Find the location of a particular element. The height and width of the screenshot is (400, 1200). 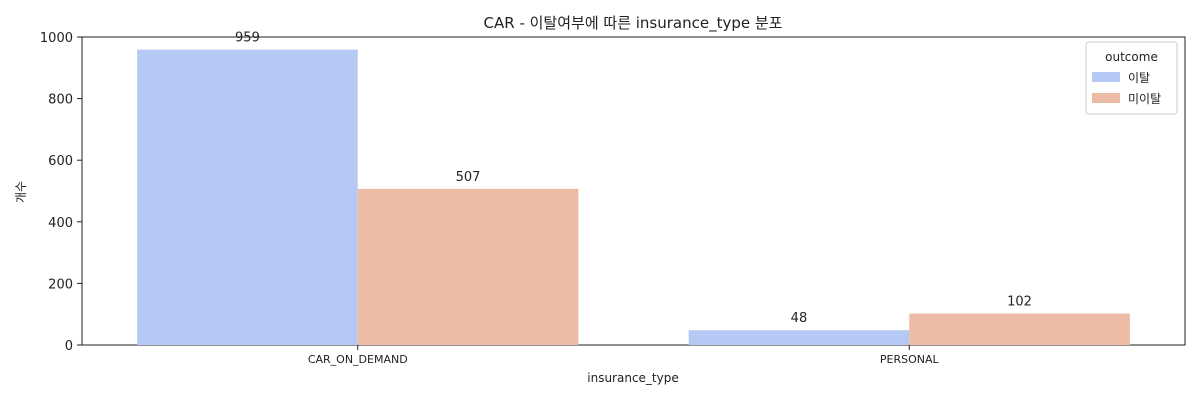

x-tick-label: PERSONAL is located at coordinates (910, 359).